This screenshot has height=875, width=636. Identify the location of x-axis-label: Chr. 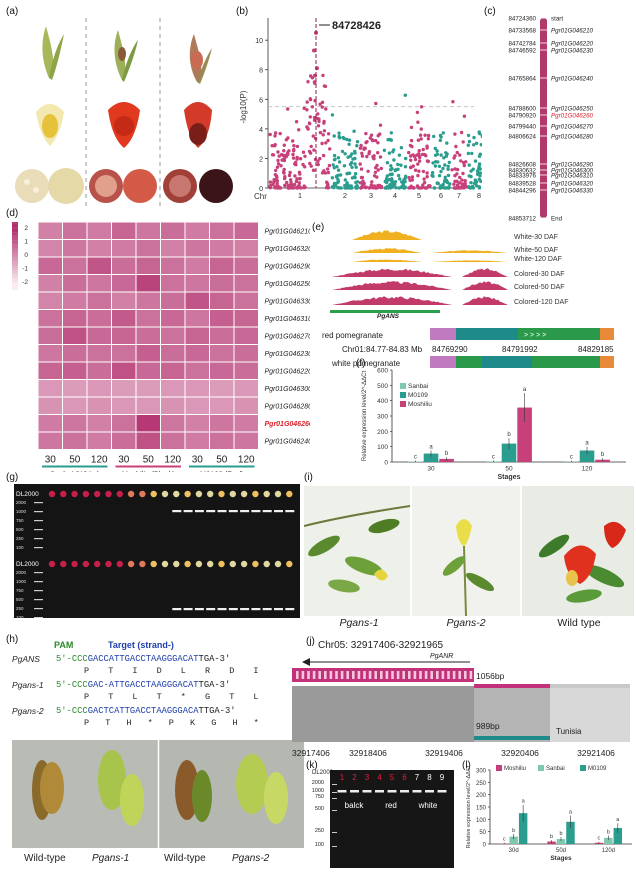
(260, 196).